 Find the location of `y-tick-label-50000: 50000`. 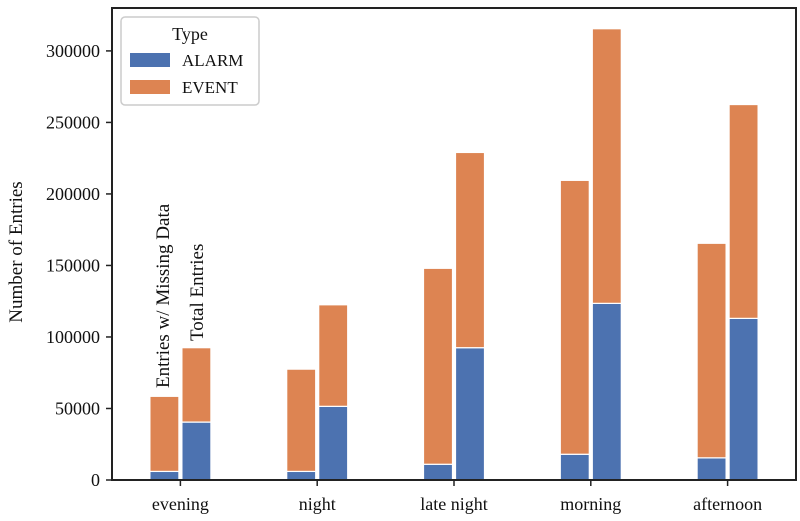

y-tick-label-50000: 50000 is located at coordinates (77, 408).